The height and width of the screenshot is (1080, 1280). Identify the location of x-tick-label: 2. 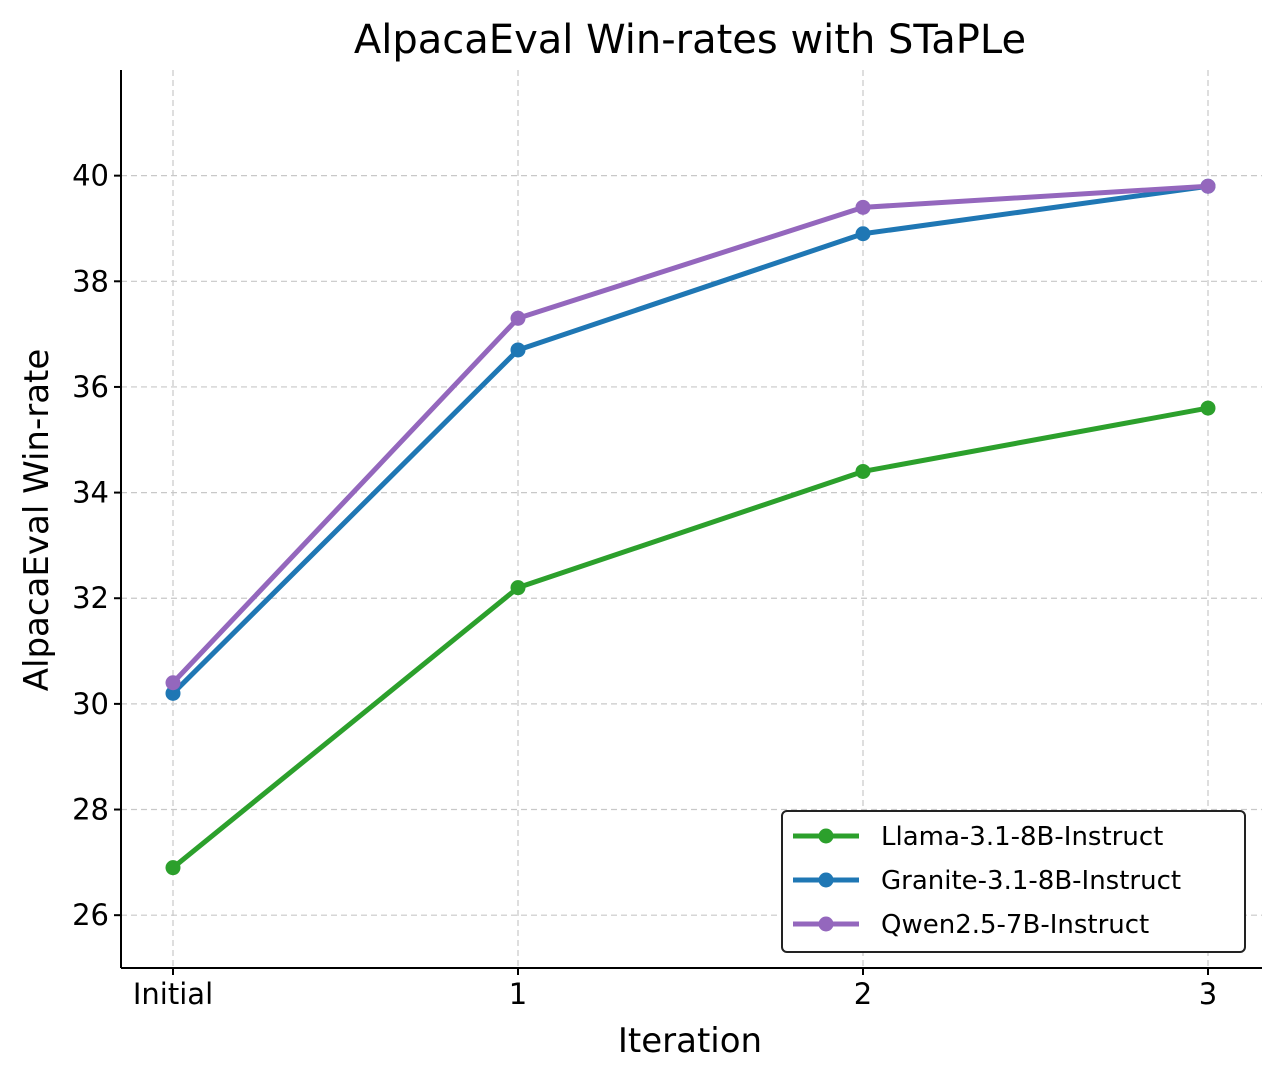
(863, 994).